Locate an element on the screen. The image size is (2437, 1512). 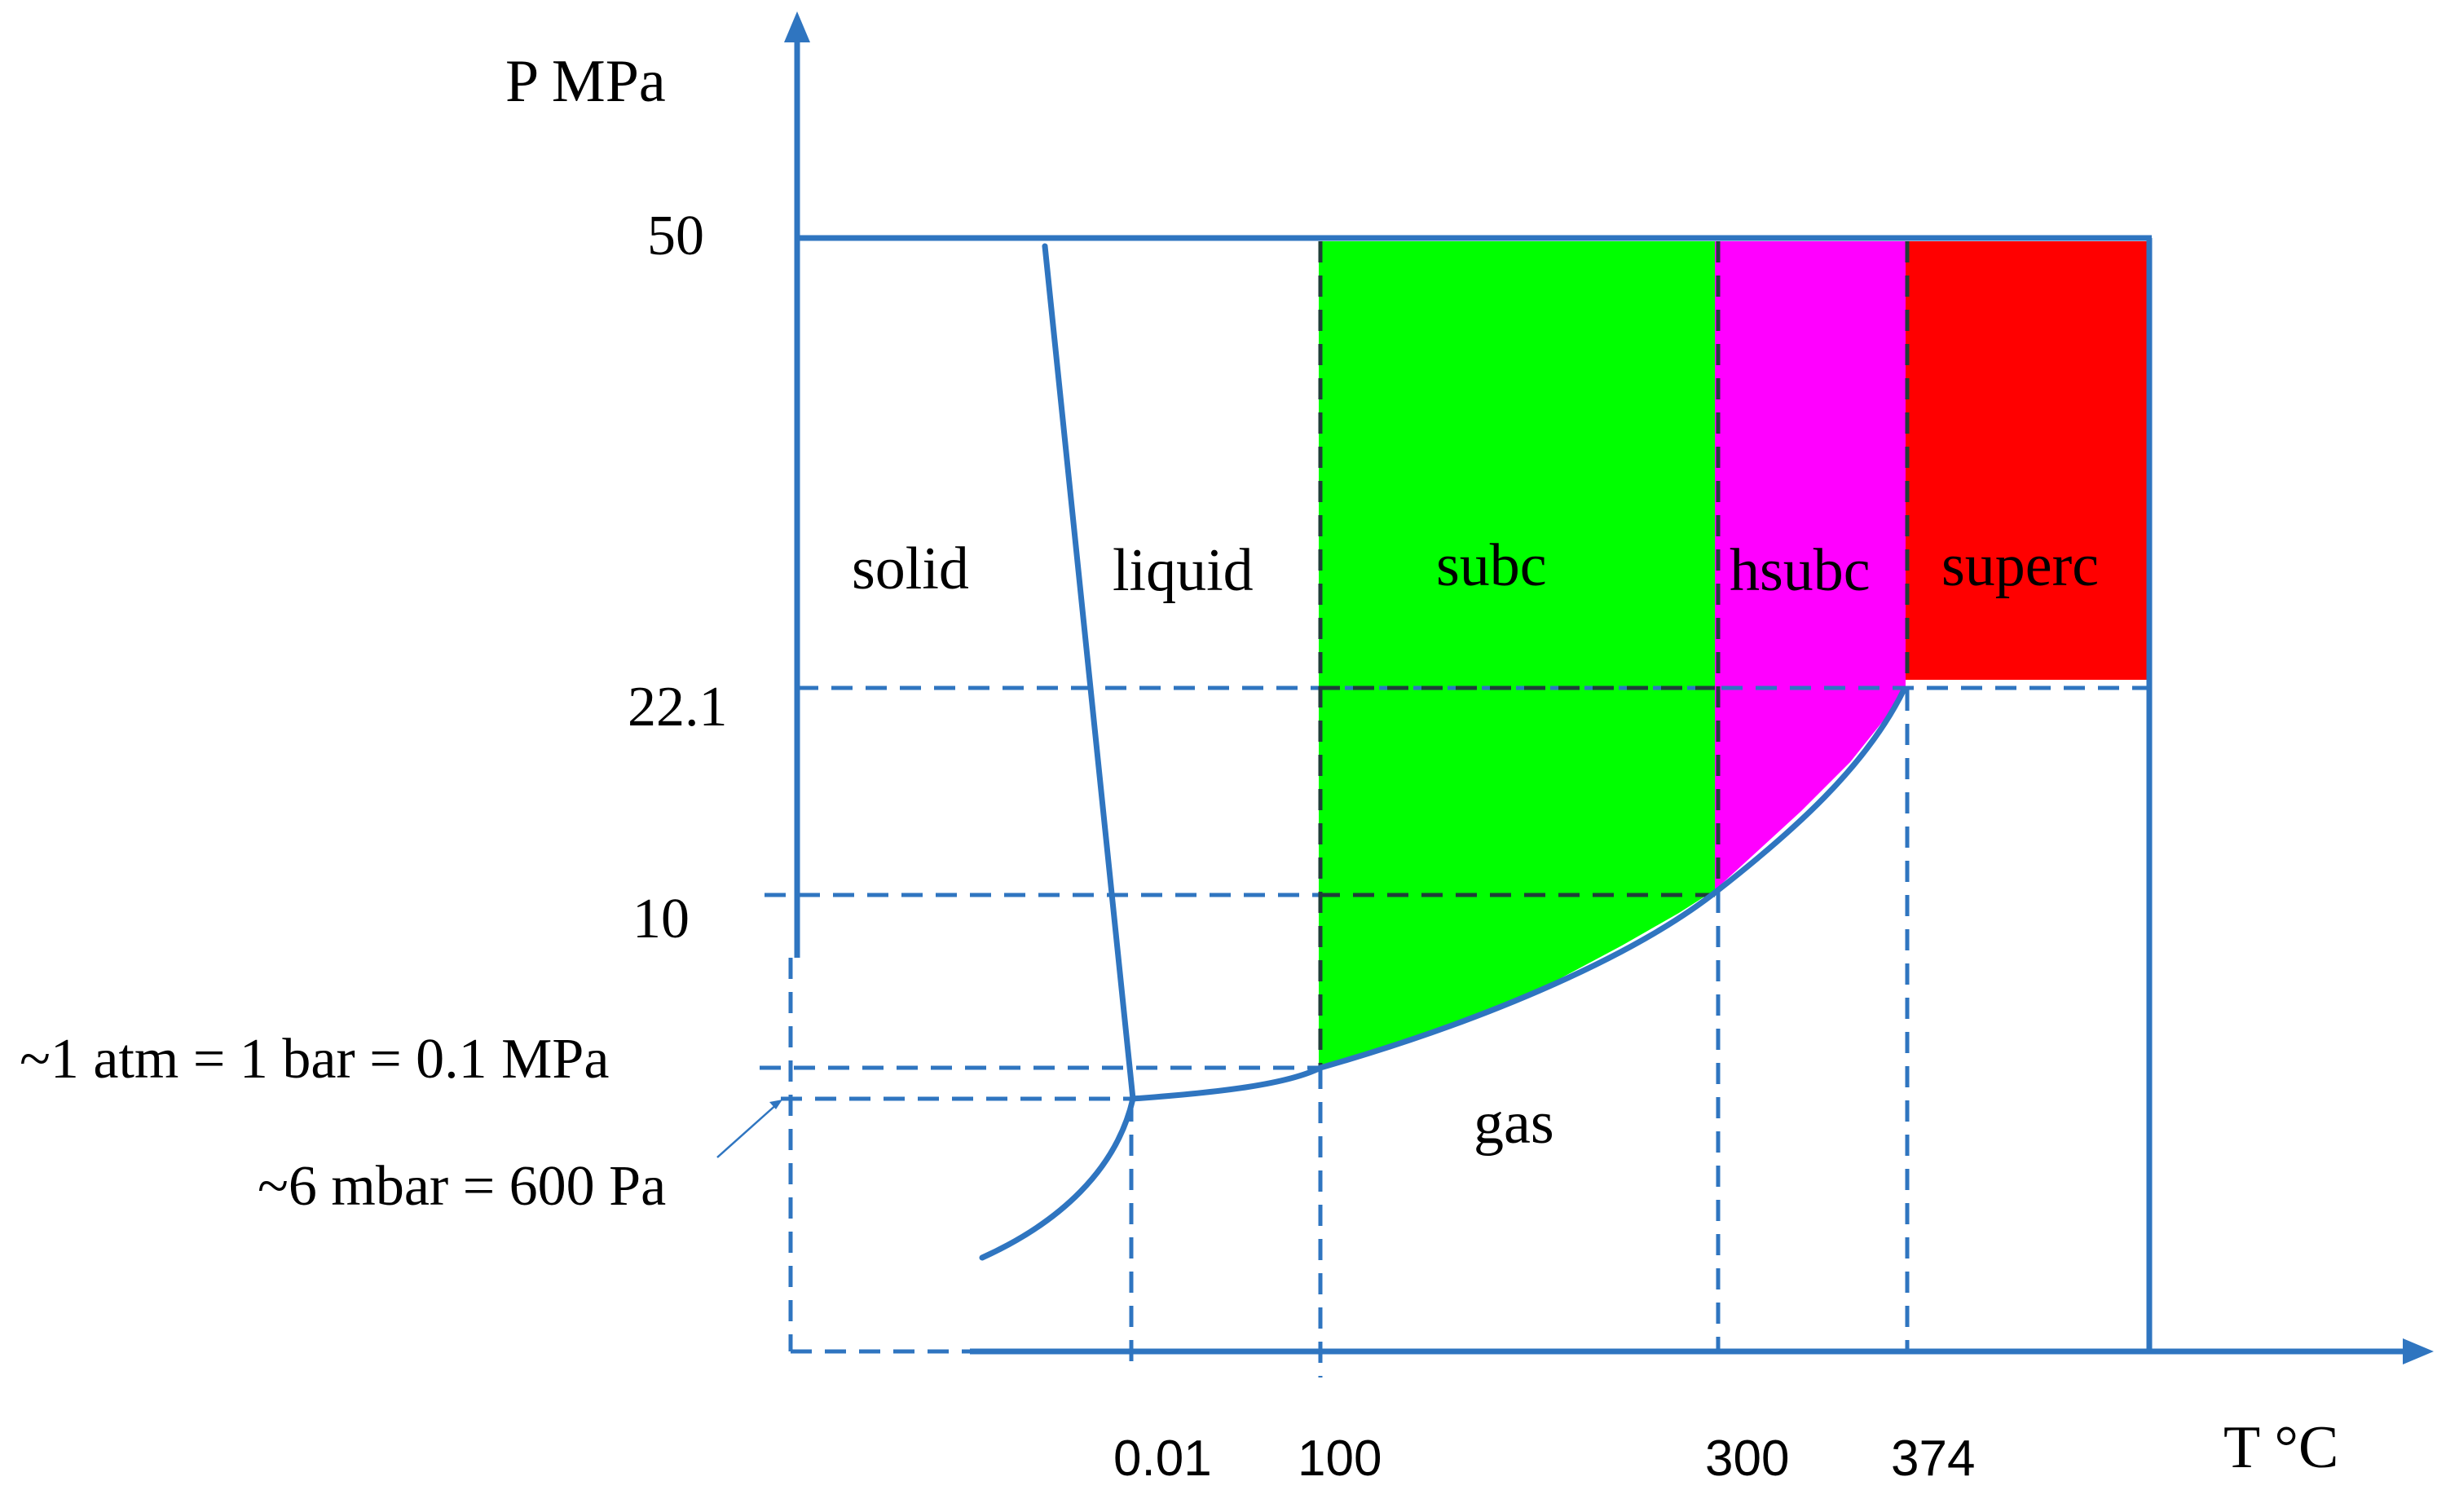
tick-label-p50: 50 is located at coordinates (675, 236).